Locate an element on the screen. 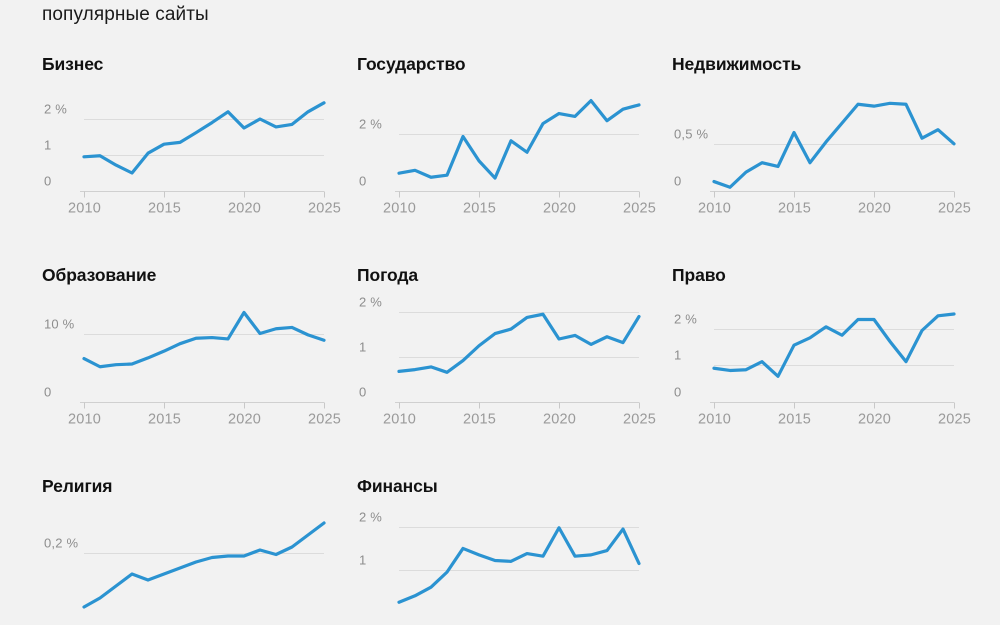 This screenshot has width=1000, height=625. chart-cell-государство: Государство 0 2 % 2010 2015 2020 2025 is located at coordinates (507, 147).